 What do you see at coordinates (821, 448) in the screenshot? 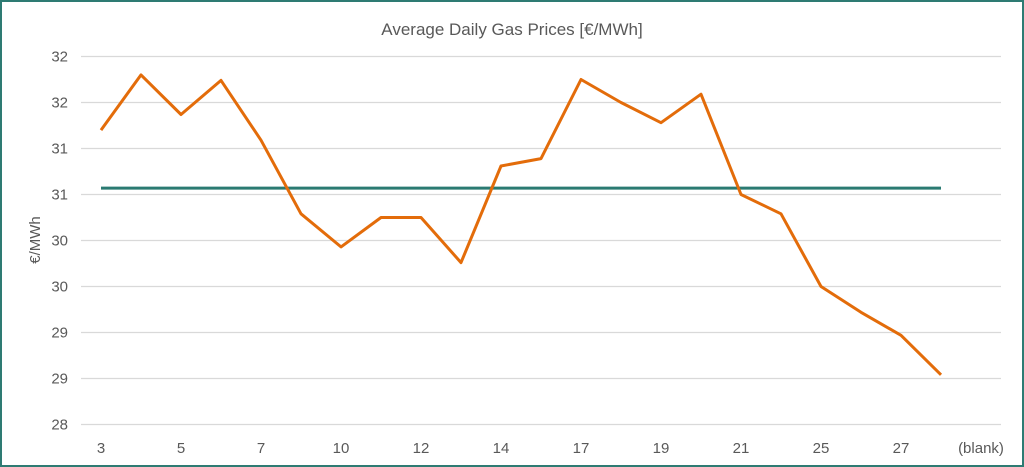
I see `x-tick-label: 25` at bounding box center [821, 448].